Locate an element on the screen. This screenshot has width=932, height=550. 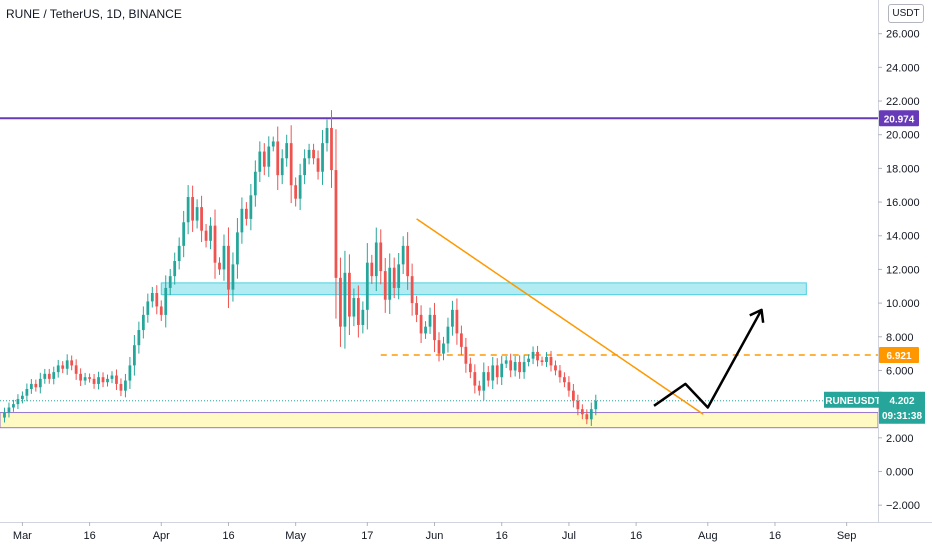
x-tick-label: Apr is located at coordinates (161, 536).